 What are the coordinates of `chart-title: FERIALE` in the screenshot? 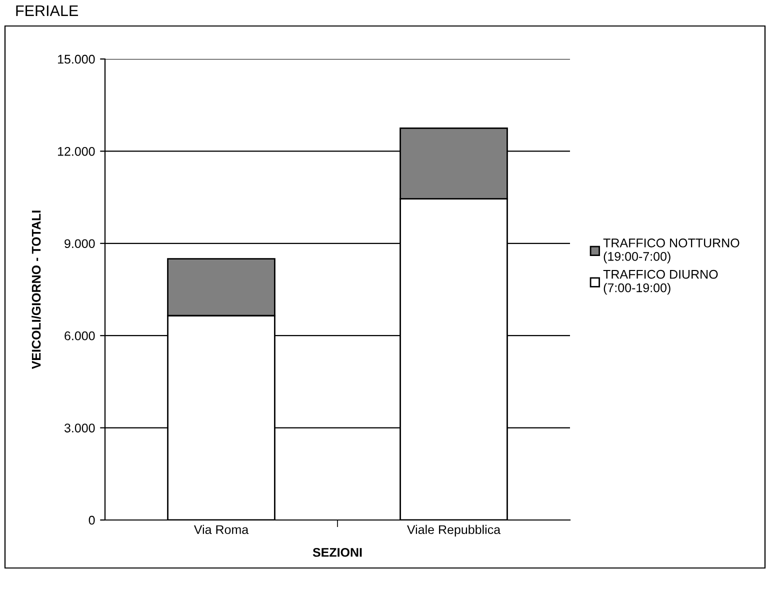 It's located at (47, 10).